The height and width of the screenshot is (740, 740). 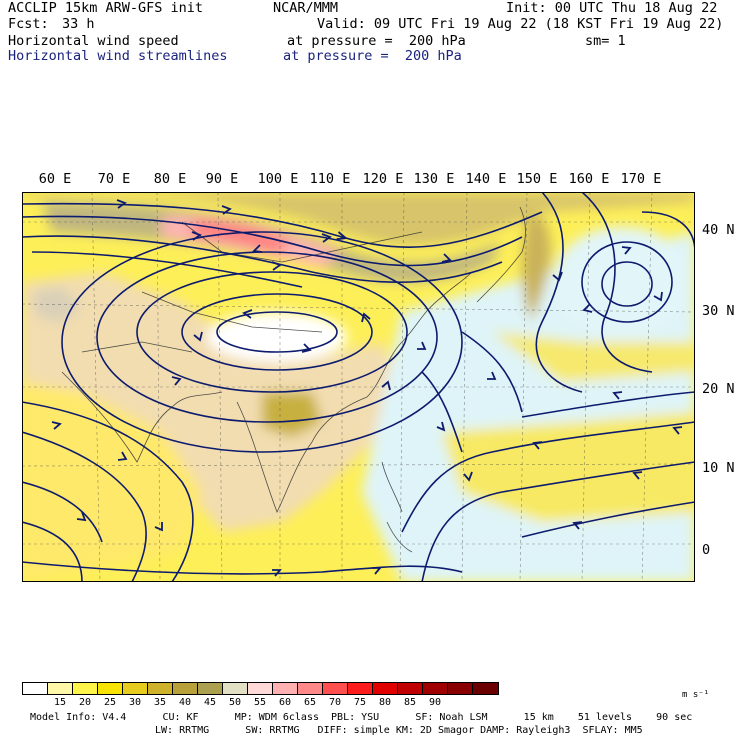 What do you see at coordinates (235, 702) in the screenshot?
I see `colorbar-tick-label: 50` at bounding box center [235, 702].